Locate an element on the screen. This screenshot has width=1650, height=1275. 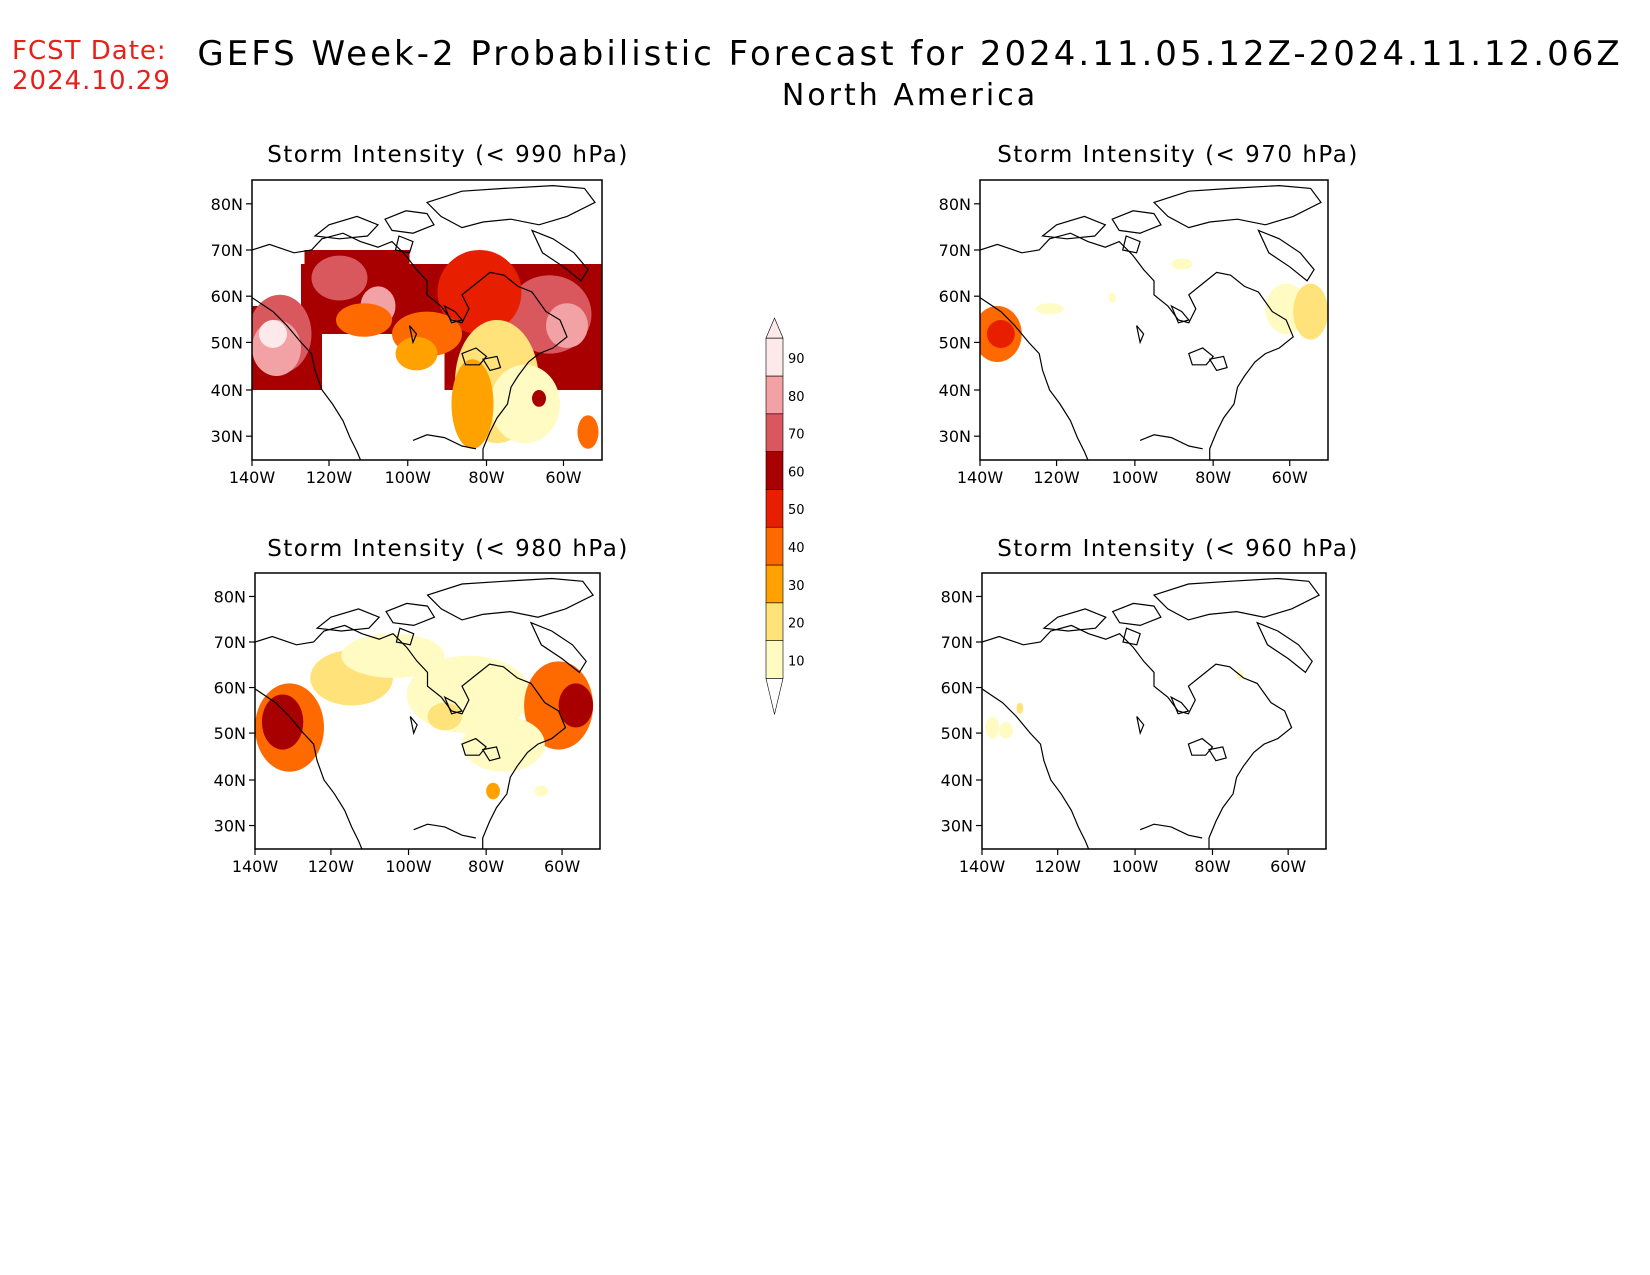
colorbar-label: 20 is located at coordinates (796, 624).